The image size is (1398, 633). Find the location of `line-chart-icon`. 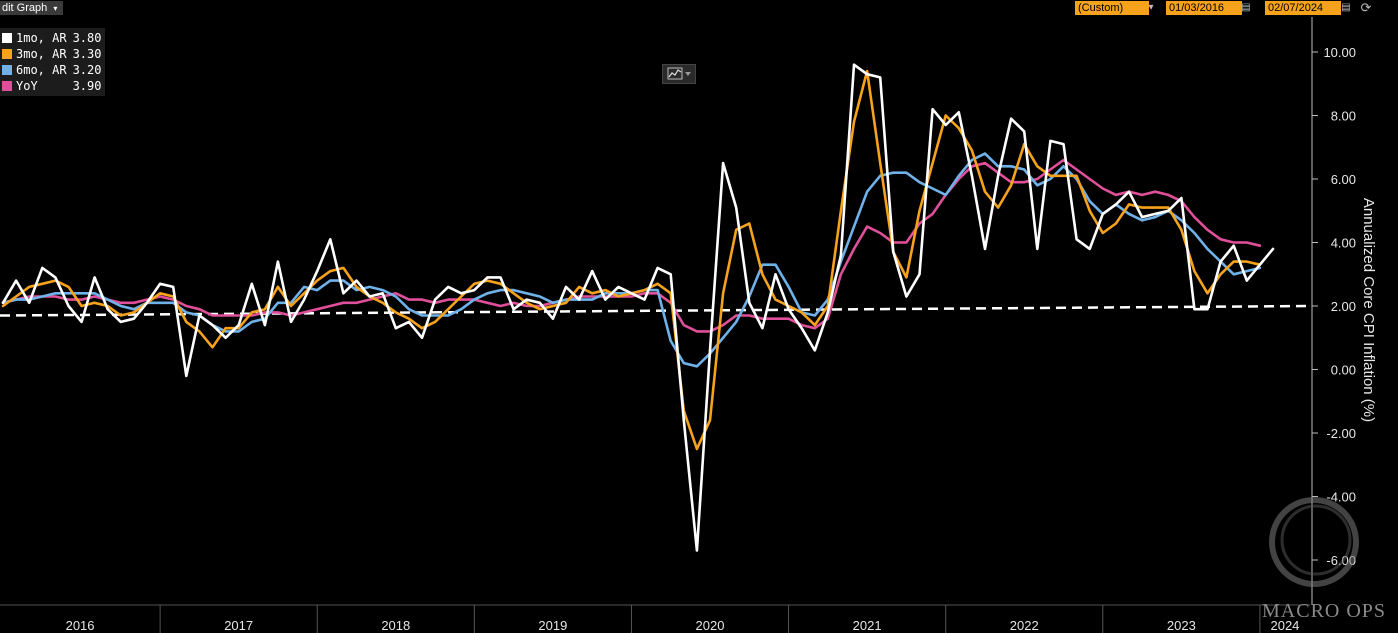

line-chart-icon is located at coordinates (679, 73).